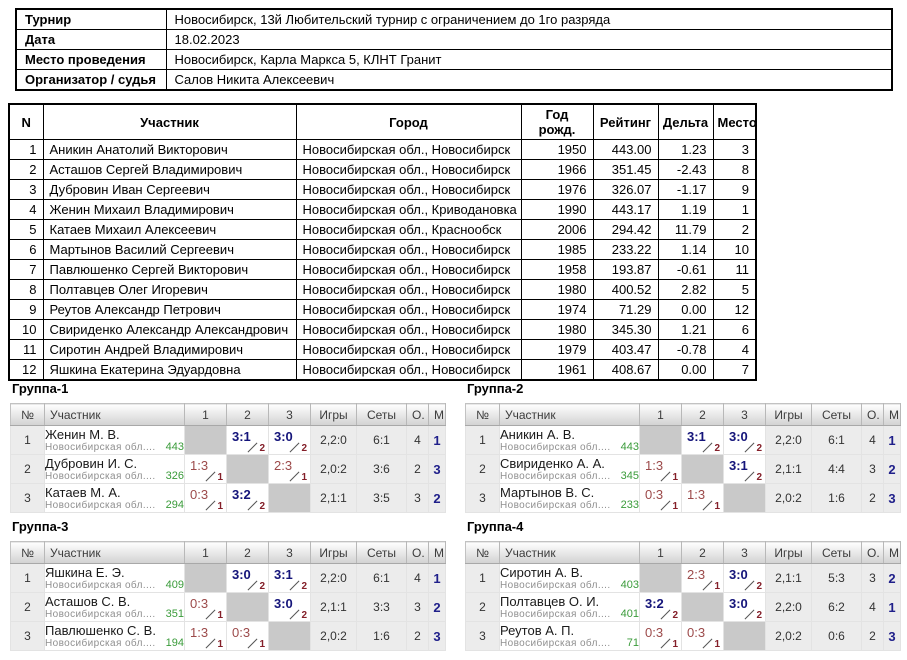  Describe the element at coordinates (625, 329) in the screenshot. I see `participant-rating: 345.30` at that location.